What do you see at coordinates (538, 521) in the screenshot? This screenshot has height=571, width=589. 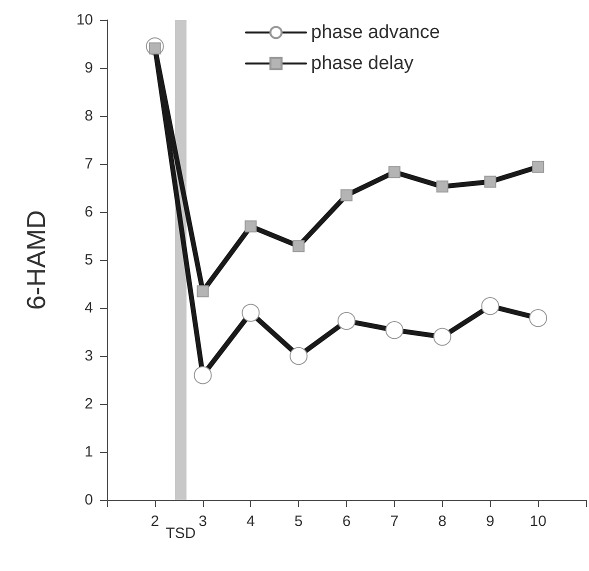 I see `x-tick-label: 10` at bounding box center [538, 521].